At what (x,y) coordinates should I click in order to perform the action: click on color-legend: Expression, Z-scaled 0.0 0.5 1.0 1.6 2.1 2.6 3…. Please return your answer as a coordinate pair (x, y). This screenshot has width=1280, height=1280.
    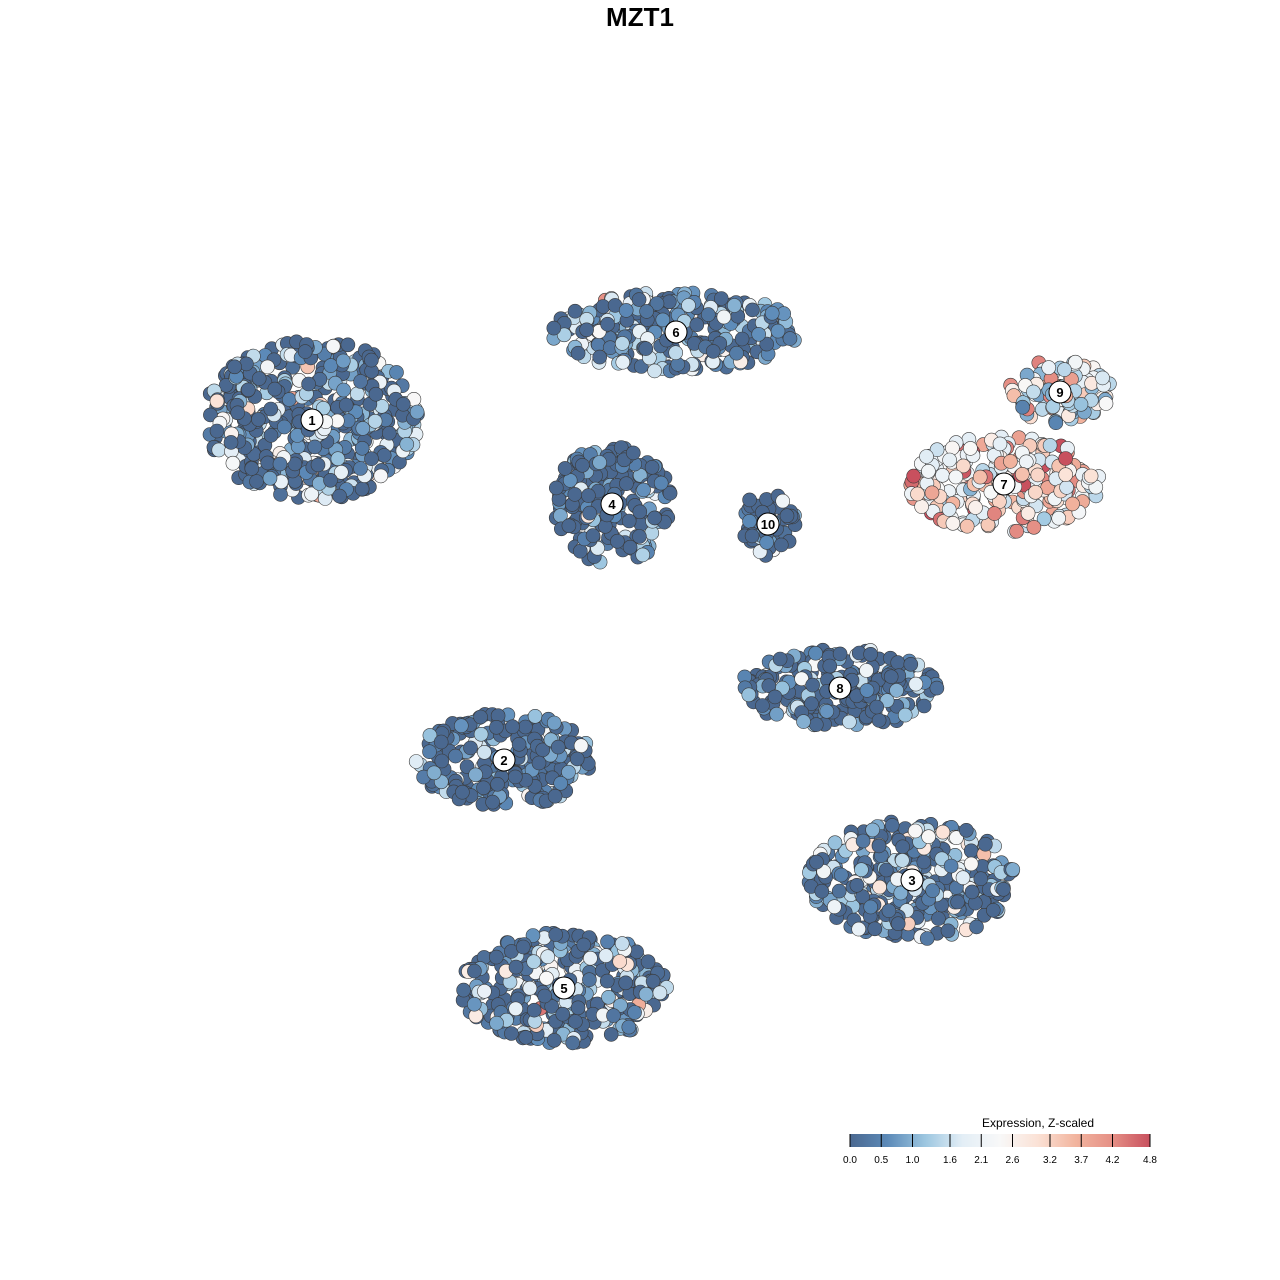
    Looking at the image, I should click on (1000, 1141).